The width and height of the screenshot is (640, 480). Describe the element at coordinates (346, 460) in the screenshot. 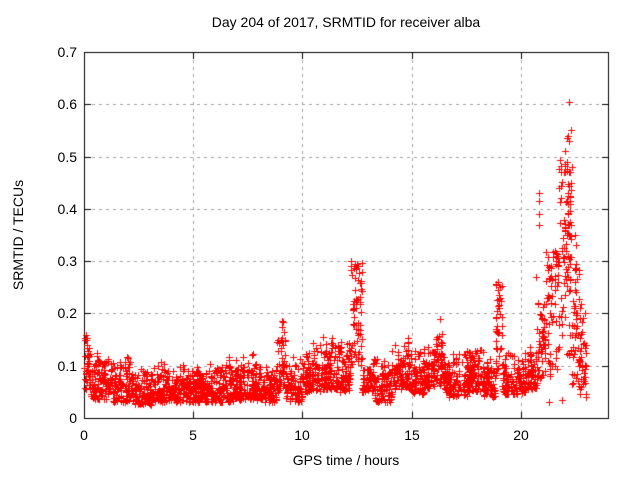

I see `x-axis-label: GPS time / hours` at that location.